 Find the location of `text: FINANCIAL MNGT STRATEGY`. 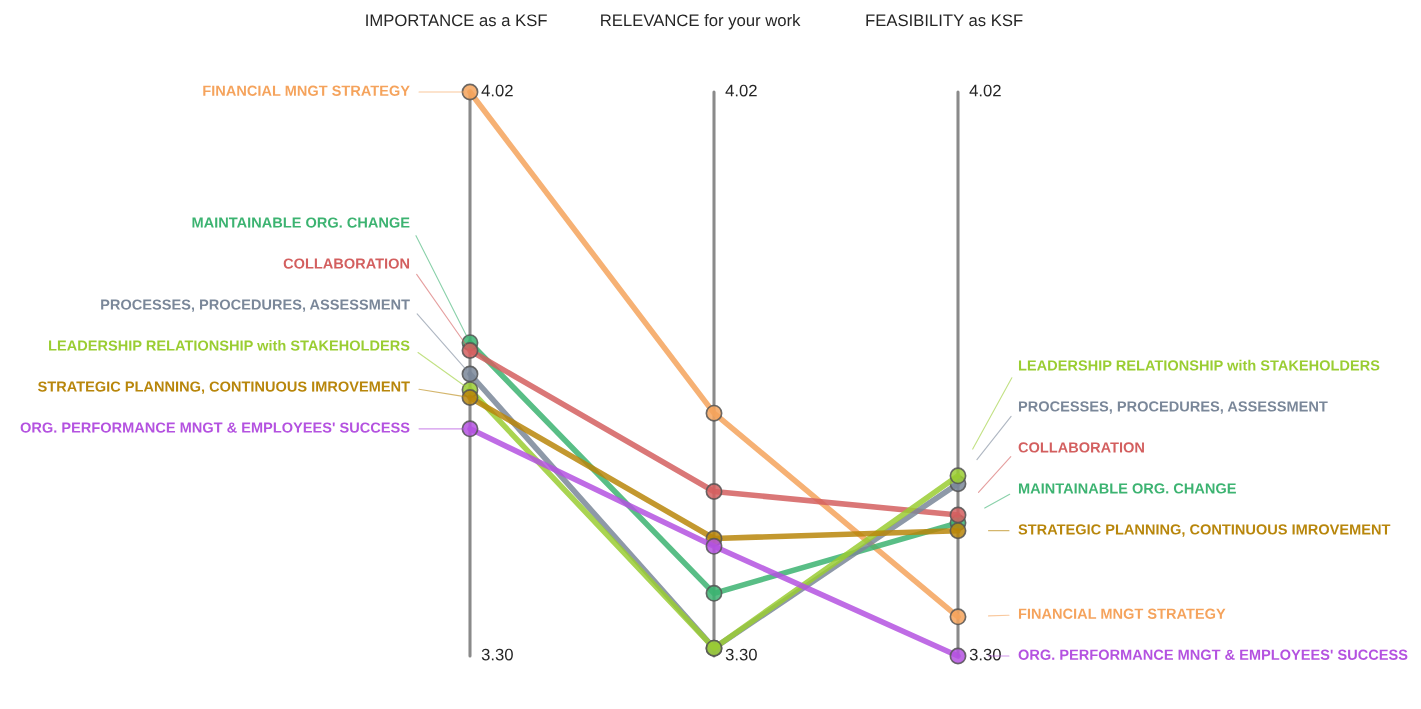

text: FINANCIAL MNGT STRATEGY is located at coordinates (306, 90).